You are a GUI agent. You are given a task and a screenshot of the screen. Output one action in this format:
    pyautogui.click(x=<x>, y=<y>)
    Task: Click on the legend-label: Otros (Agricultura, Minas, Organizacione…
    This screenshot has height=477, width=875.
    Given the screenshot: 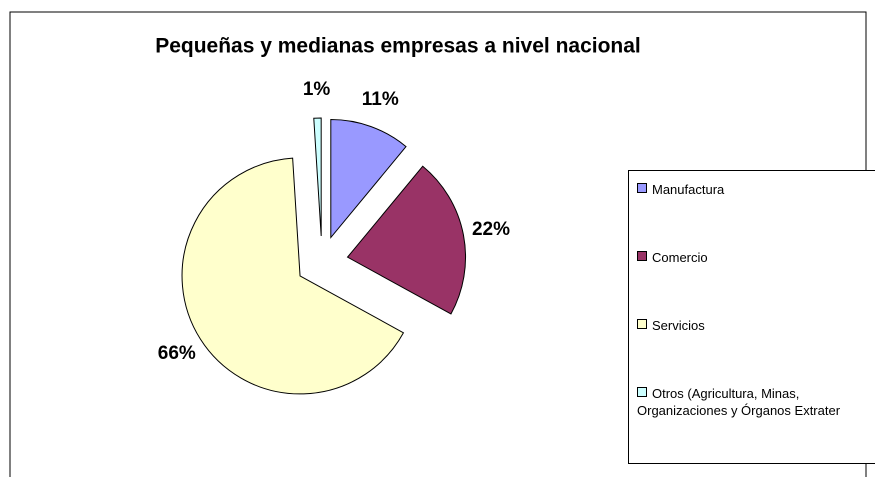 What is the action you would take?
    pyautogui.click(x=739, y=402)
    